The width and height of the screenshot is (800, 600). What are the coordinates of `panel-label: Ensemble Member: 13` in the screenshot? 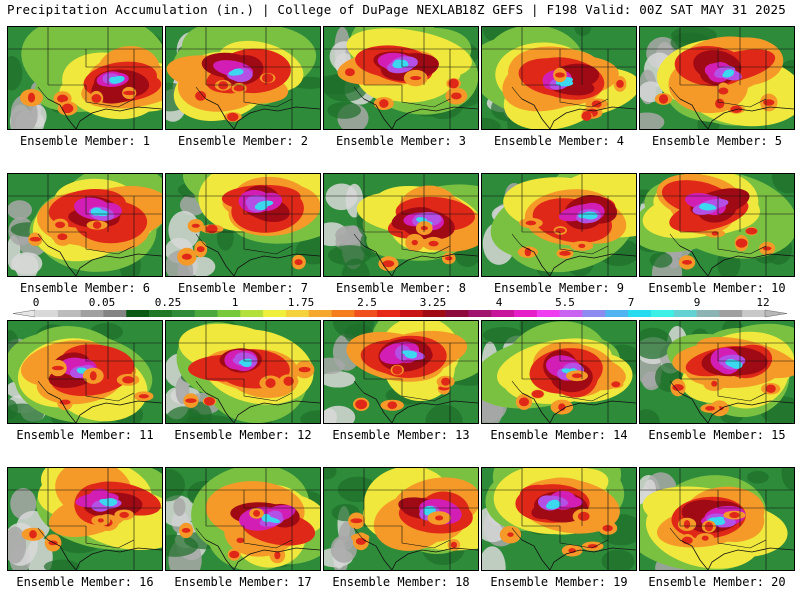 It's located at (401, 435).